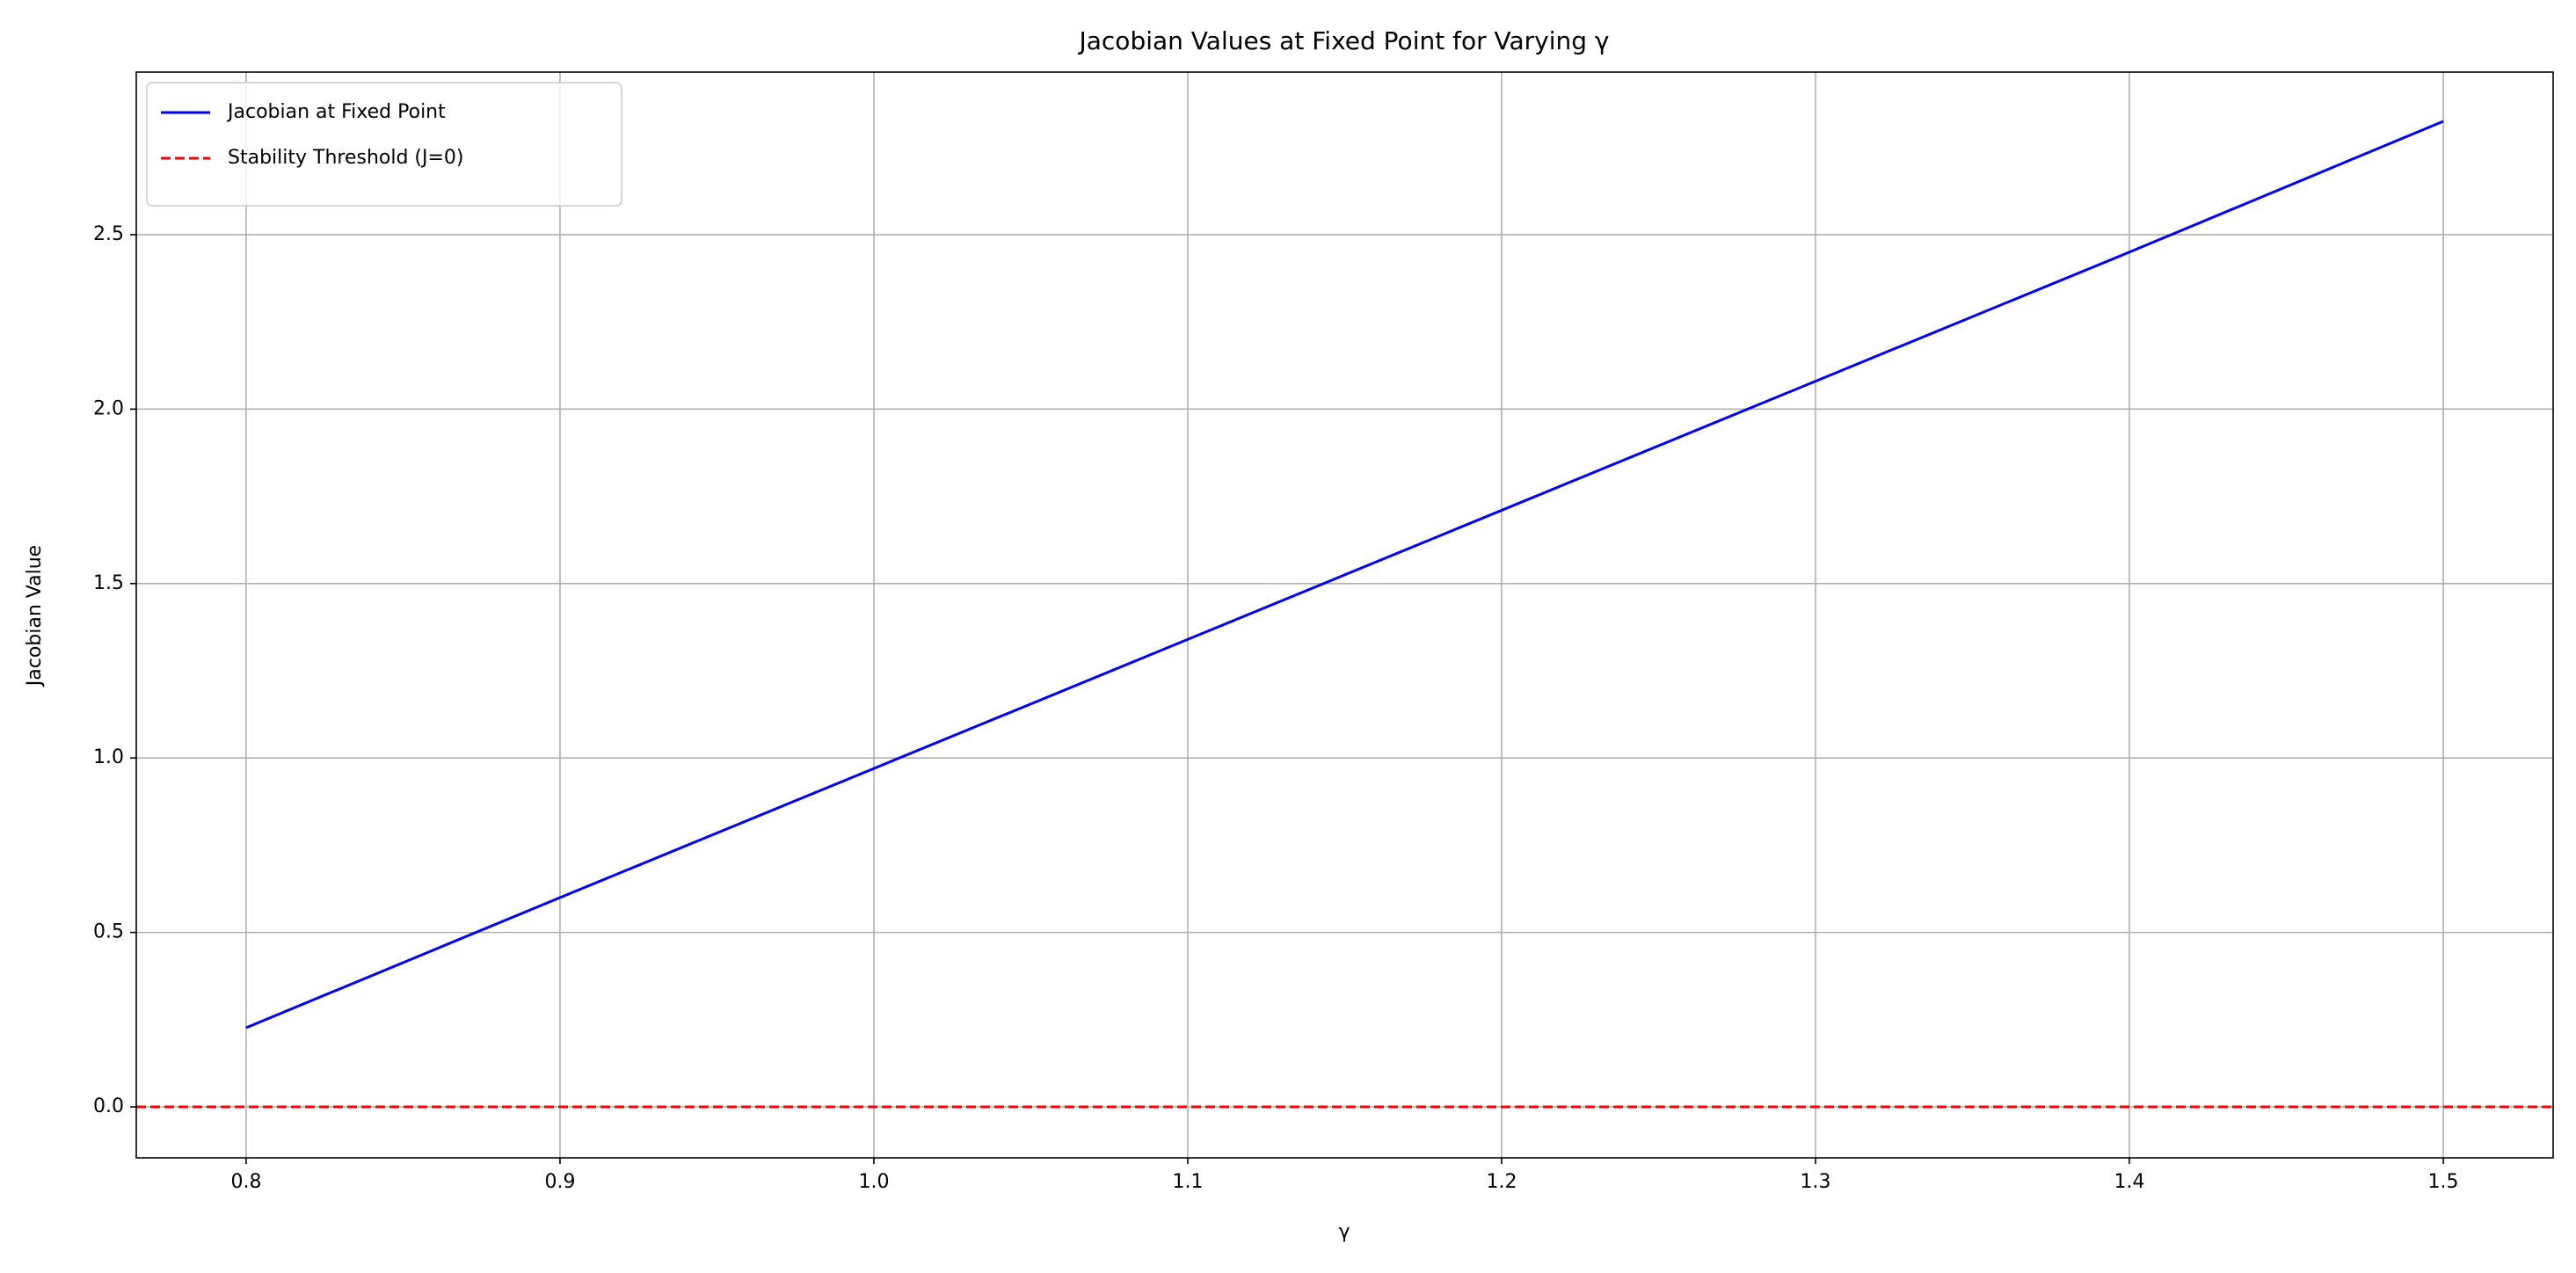  What do you see at coordinates (346, 158) in the screenshot?
I see `legend-label: Stability Threshold (J=0)` at bounding box center [346, 158].